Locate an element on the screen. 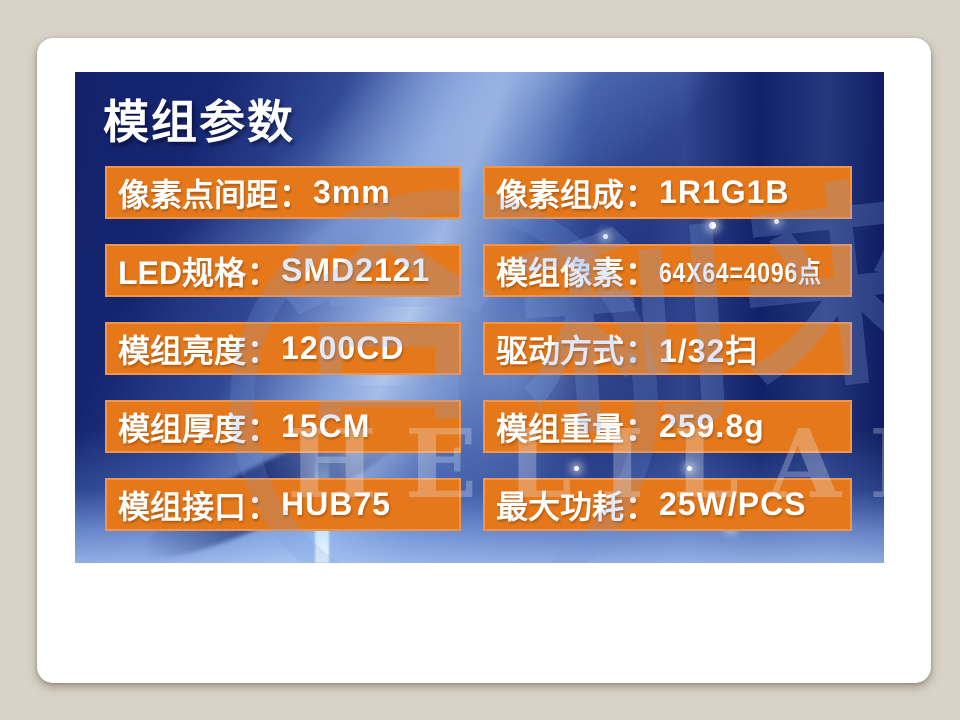 The height and width of the screenshot is (720, 960). param-label: 模组亮度 is located at coordinates (182, 350).